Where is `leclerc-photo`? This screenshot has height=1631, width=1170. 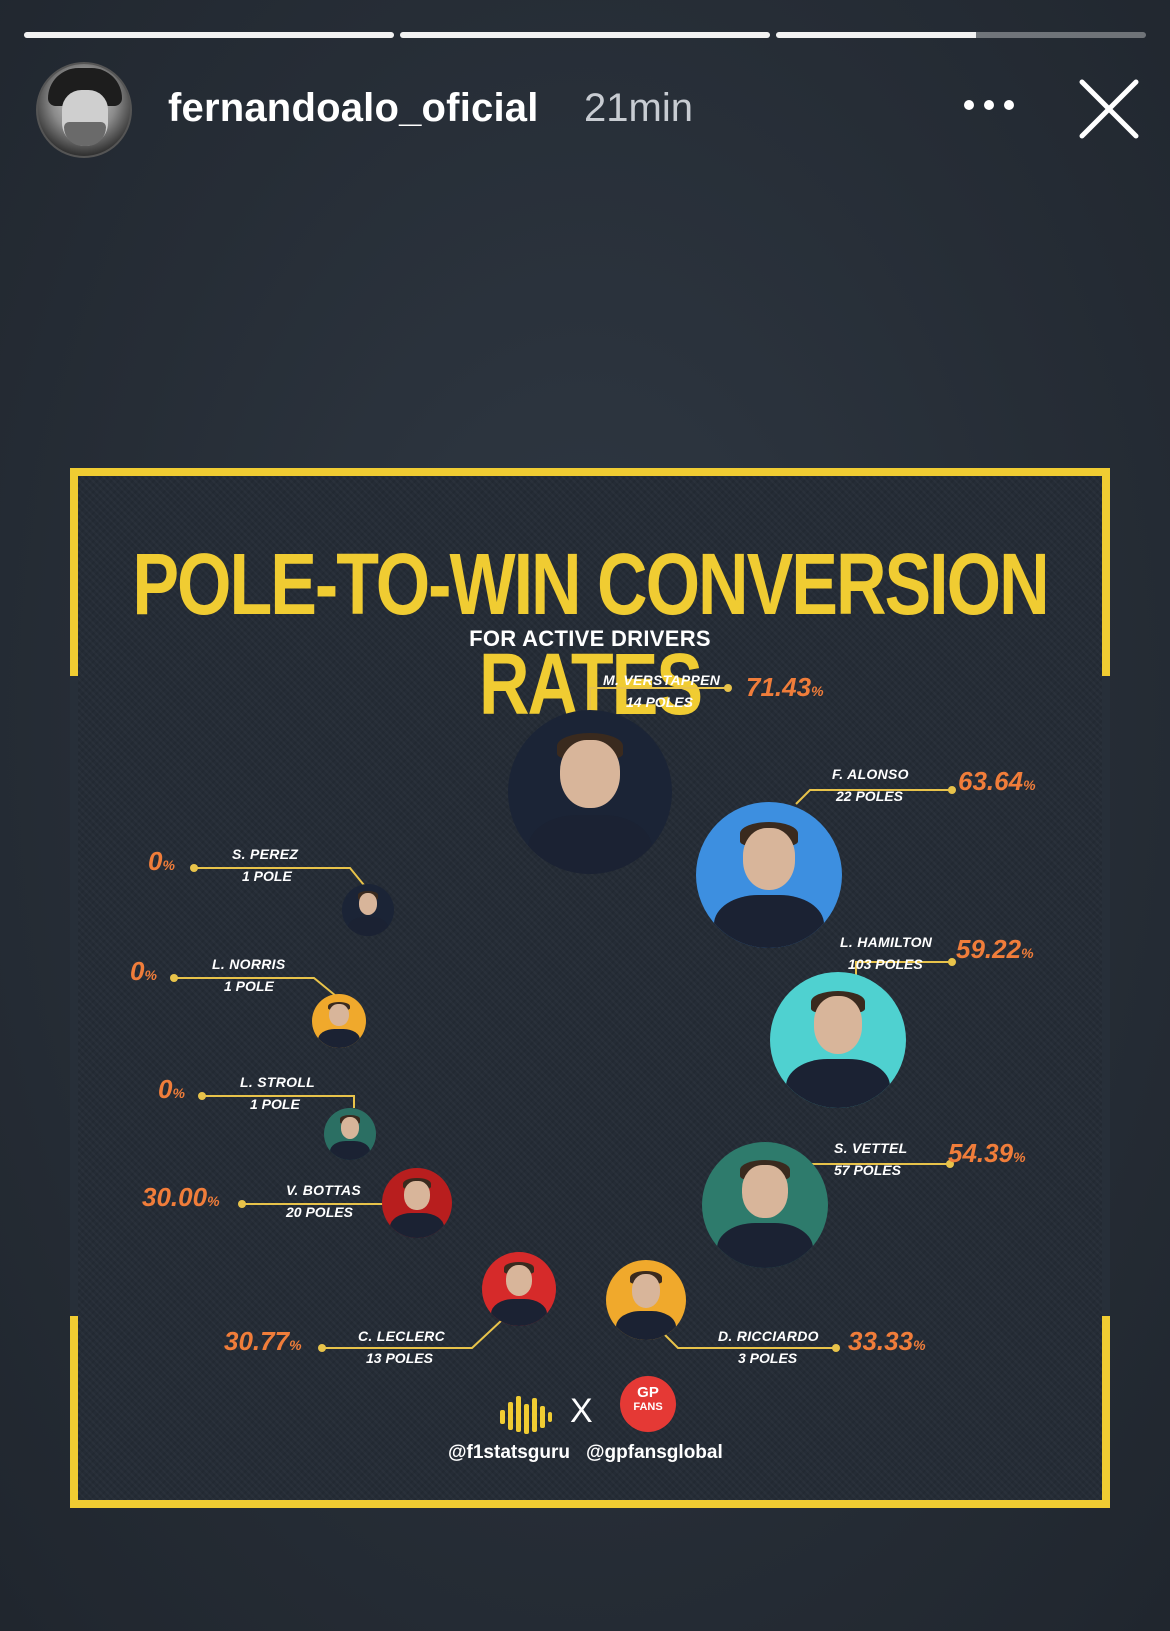 leclerc-photo is located at coordinates (519, 1289).